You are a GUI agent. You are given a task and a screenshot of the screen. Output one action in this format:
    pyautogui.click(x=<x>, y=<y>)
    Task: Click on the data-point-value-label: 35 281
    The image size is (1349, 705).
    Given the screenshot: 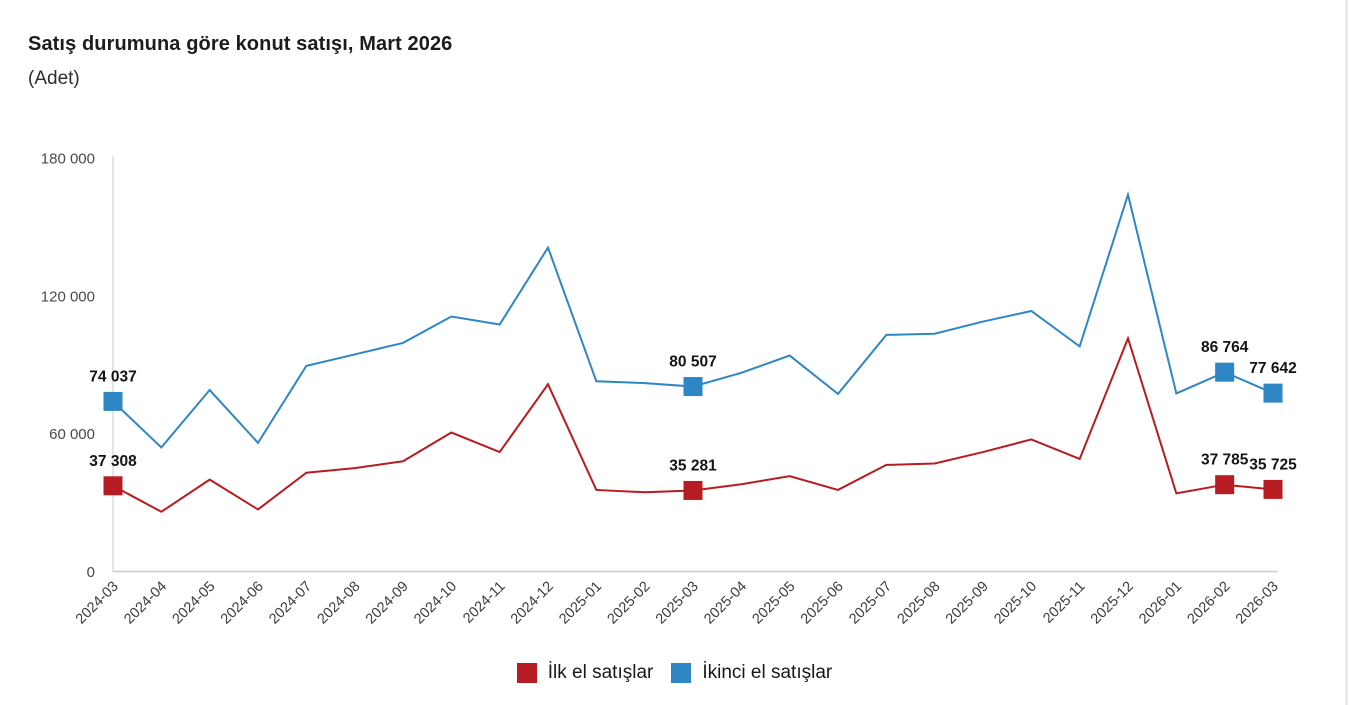 What is the action you would take?
    pyautogui.click(x=693, y=465)
    